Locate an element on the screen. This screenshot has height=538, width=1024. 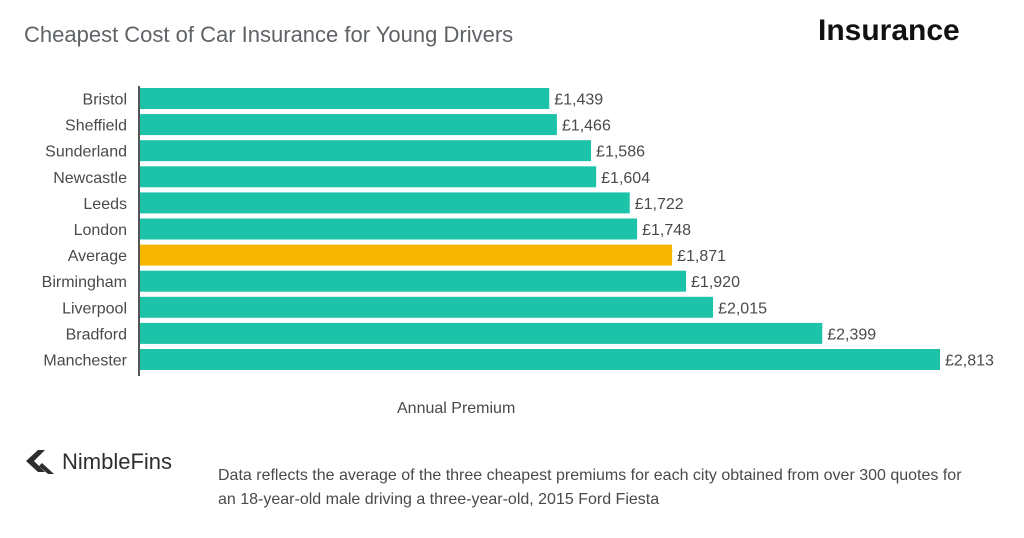
bar-london is located at coordinates (389, 229).